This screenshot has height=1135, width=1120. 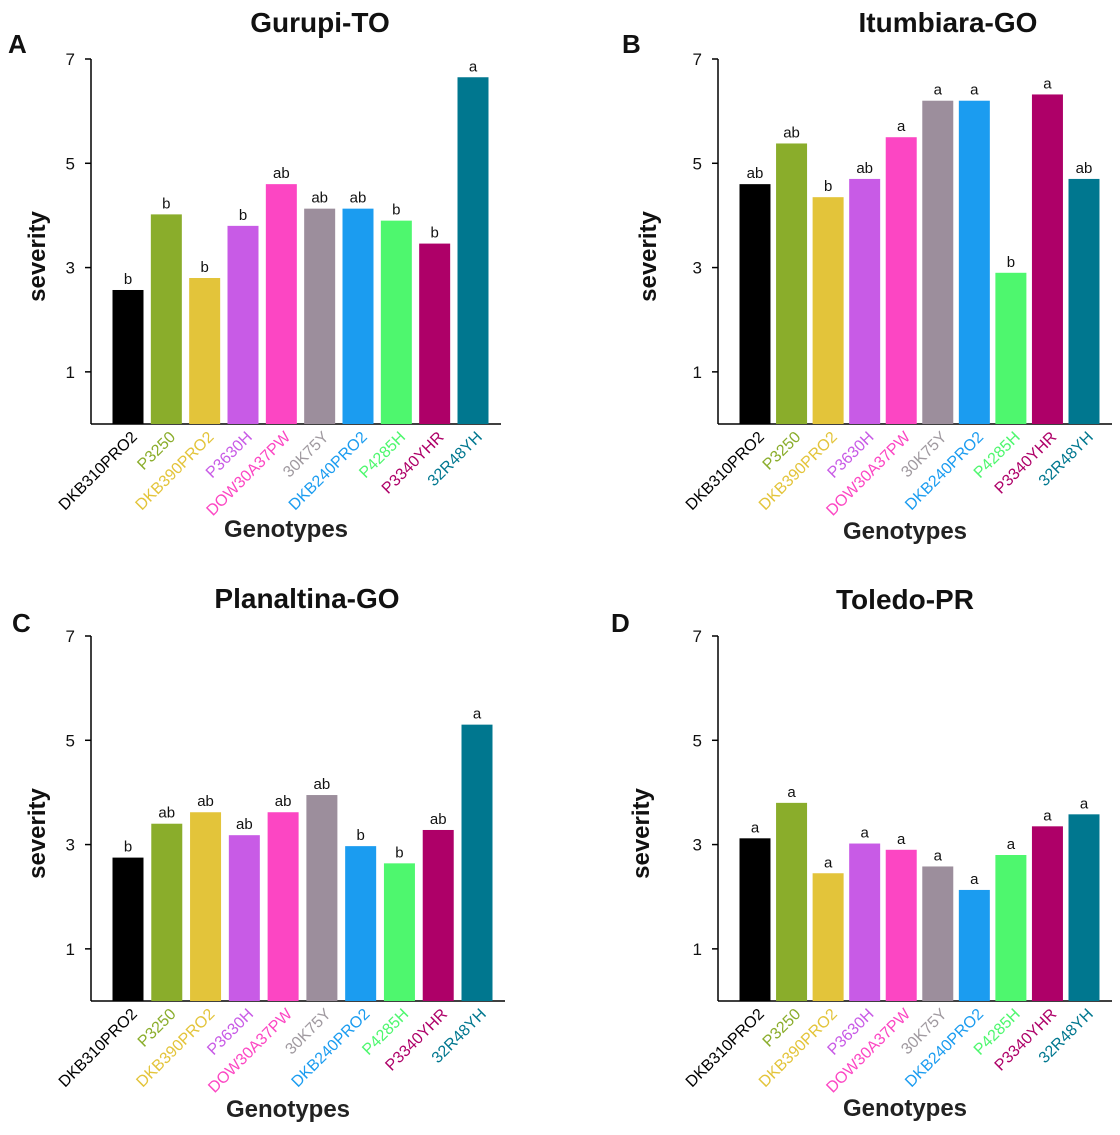 I want to click on panel-b-y-axis-label: severity, so click(x=648, y=255).